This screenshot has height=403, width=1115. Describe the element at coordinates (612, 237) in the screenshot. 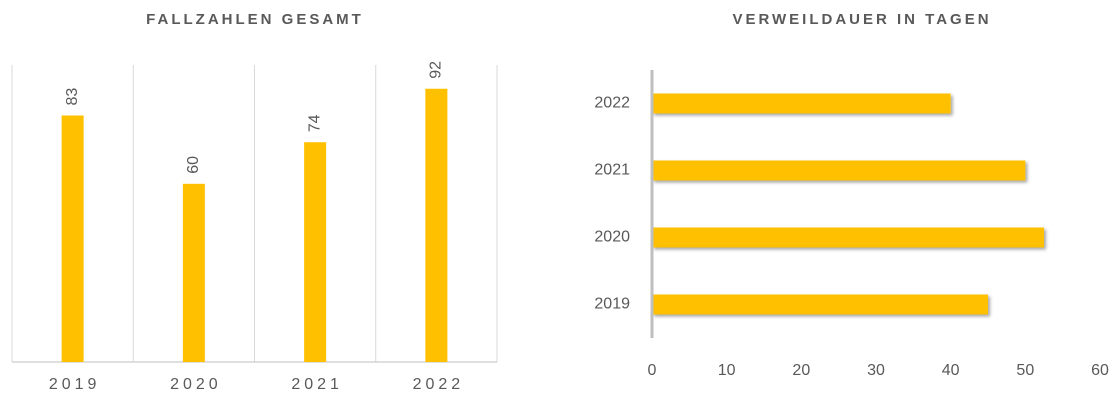

I see `y-tick-label: 2020` at that location.